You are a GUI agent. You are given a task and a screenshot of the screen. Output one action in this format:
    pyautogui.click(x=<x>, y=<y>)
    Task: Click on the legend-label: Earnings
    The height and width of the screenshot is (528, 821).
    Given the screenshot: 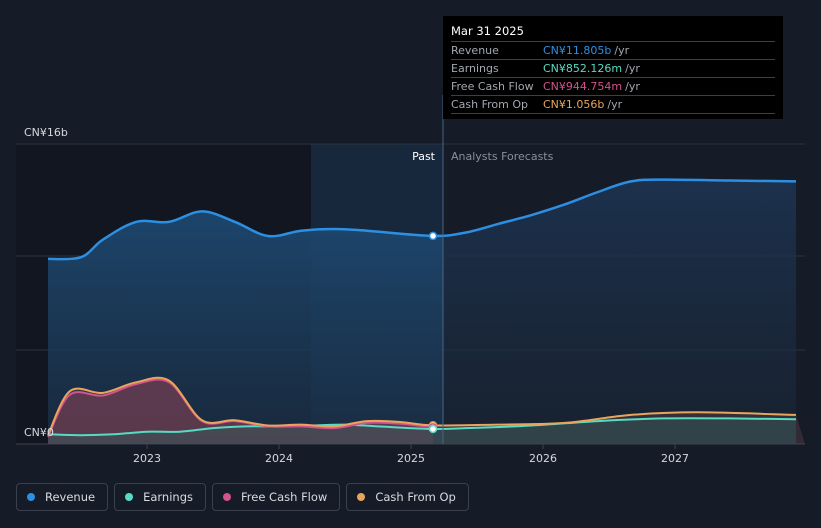 What is the action you would take?
    pyautogui.click(x=168, y=497)
    